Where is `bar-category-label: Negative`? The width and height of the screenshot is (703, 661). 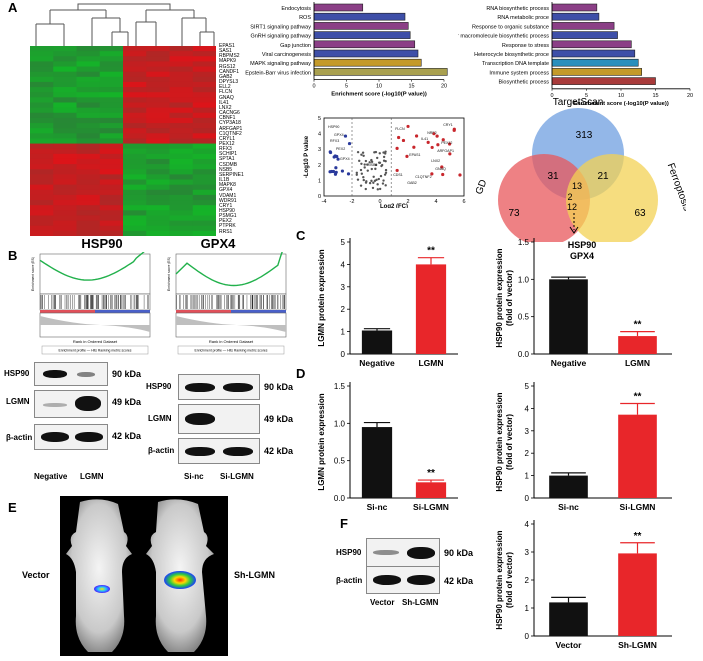
bar-category-label: Negative is located at coordinates (377, 363).